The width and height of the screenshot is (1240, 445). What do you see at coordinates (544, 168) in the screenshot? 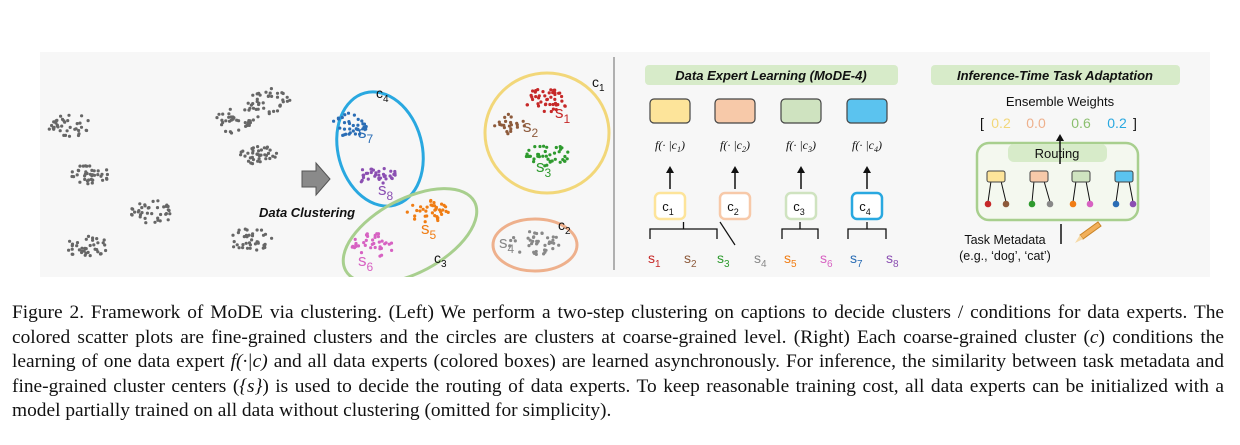
I see `fine-label-s3: s3` at bounding box center [544, 168].